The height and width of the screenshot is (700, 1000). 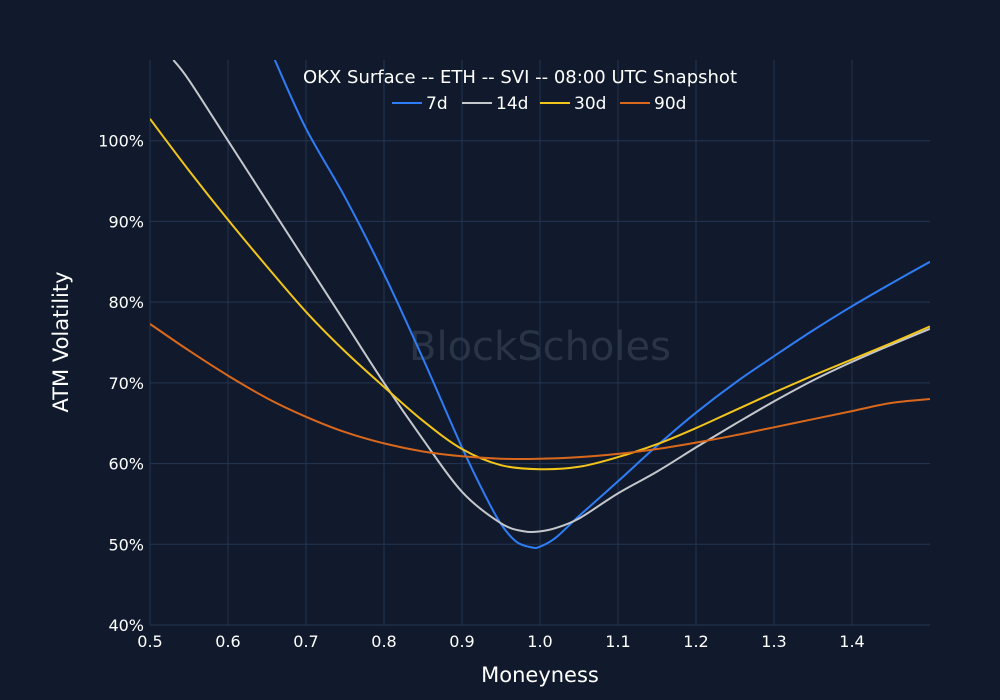 I want to click on x-tick-label: 0.7, so click(x=305, y=641).